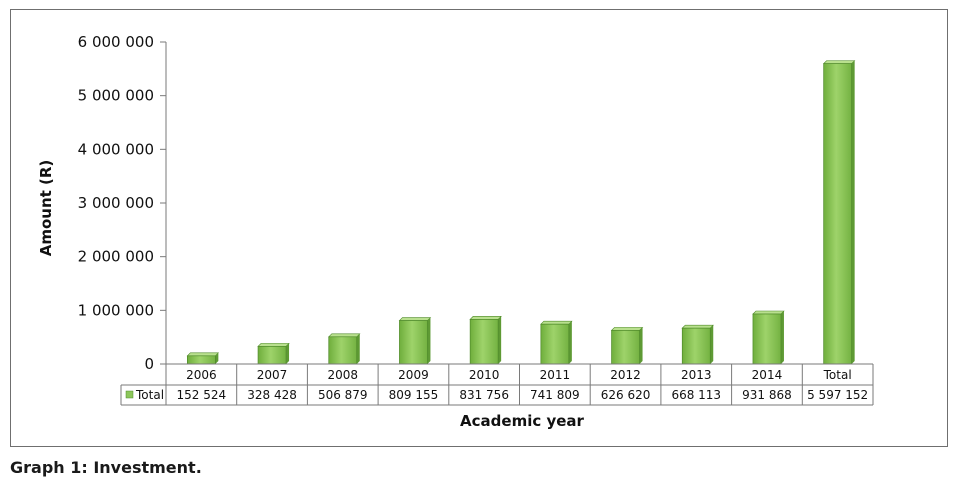  What do you see at coordinates (768, 312) in the screenshot?
I see `bar-top-2014` at bounding box center [768, 312].